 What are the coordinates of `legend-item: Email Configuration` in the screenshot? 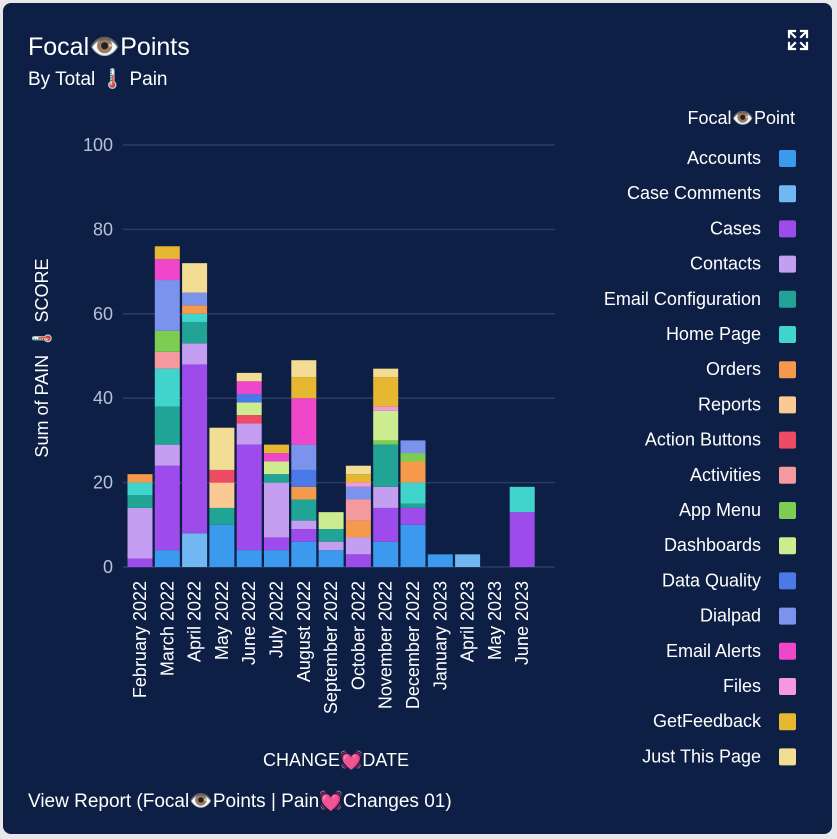 It's located at (700, 299).